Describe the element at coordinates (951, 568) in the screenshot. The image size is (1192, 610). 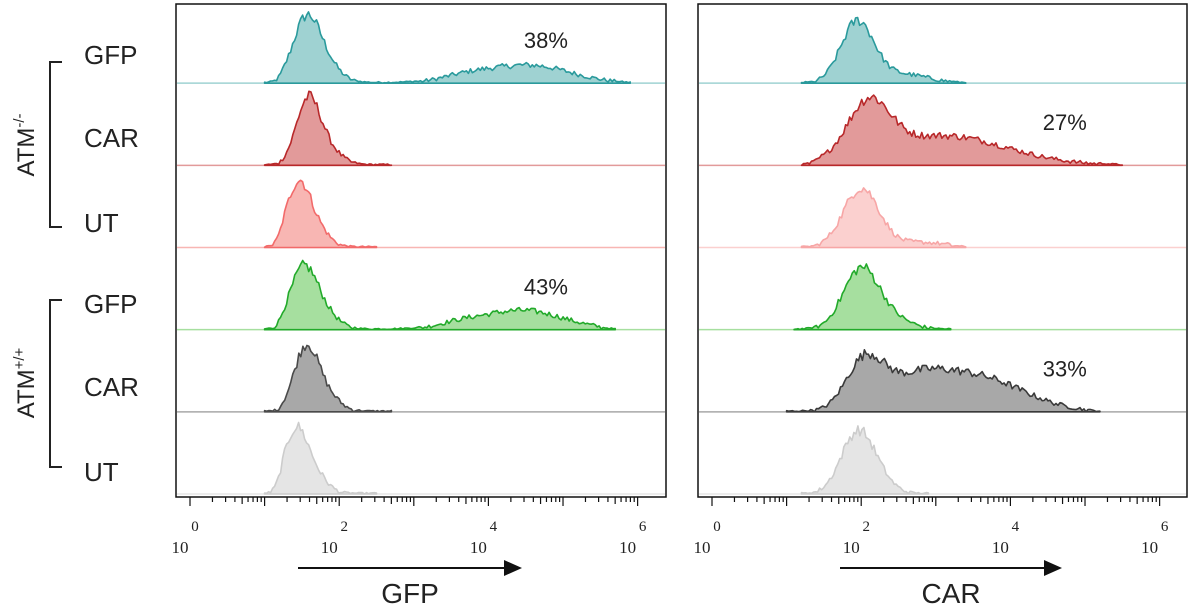
I see `x-axis-arrow-car` at that location.